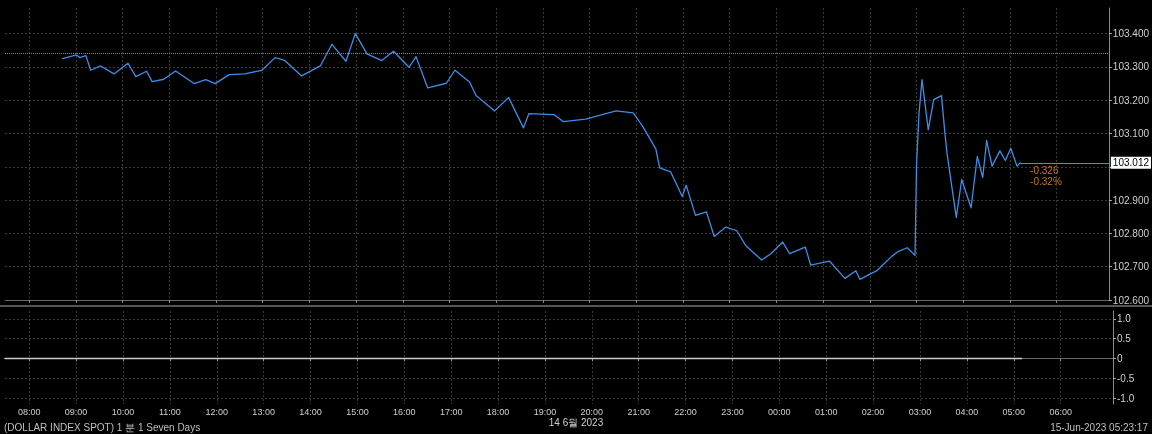  Describe the element at coordinates (1131, 67) in the screenshot. I see `y-tick-label: 103.300` at that location.